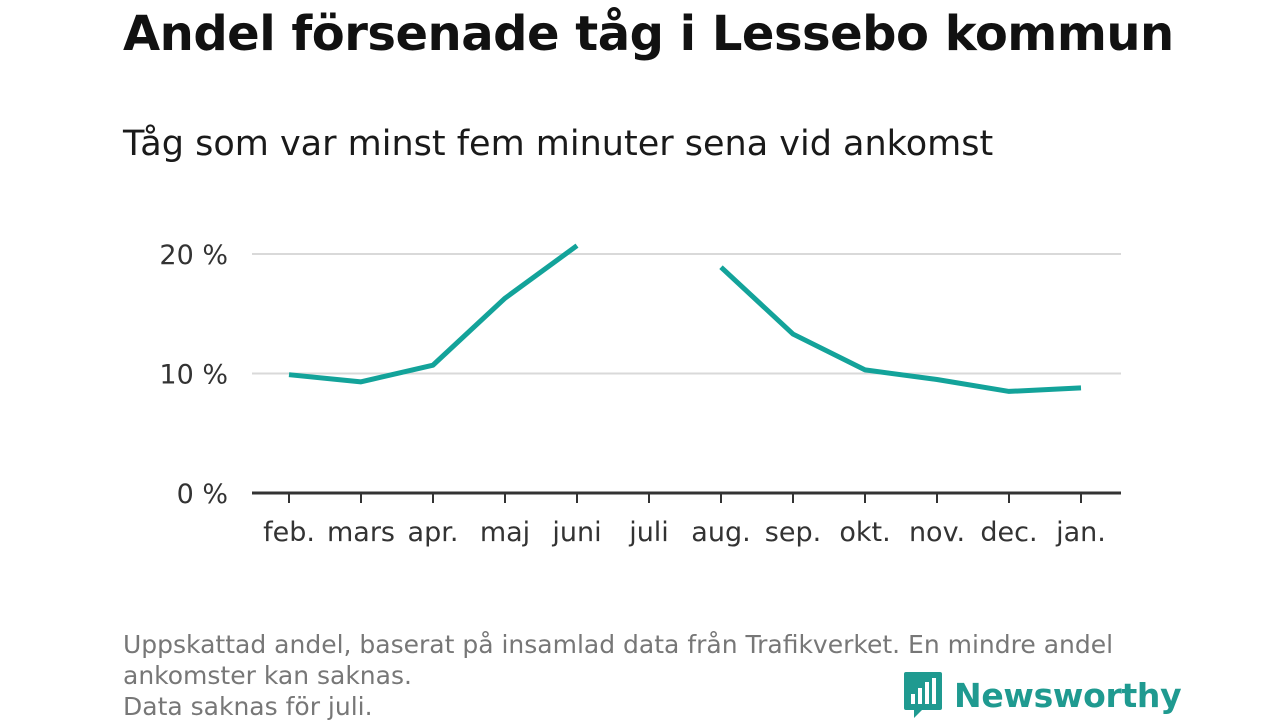  I want to click on x-tick-label: jan., so click(1080, 532).